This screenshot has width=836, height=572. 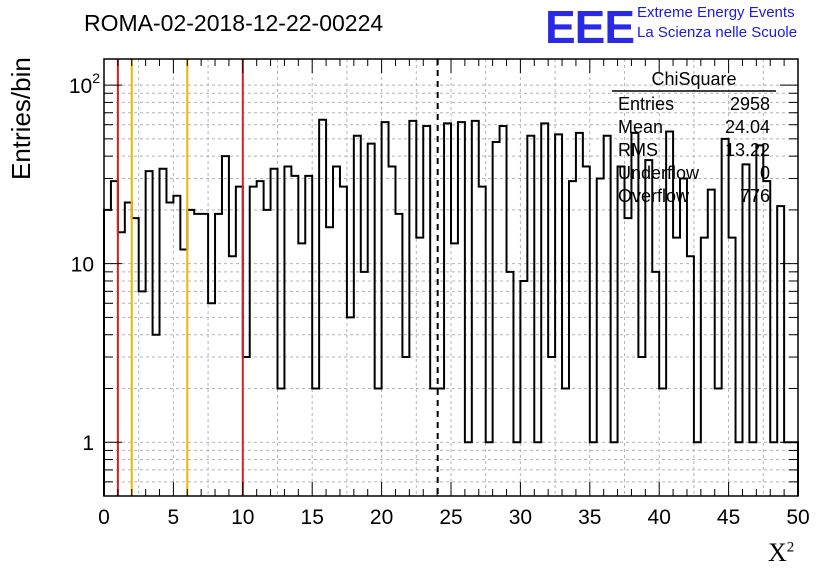 I want to click on x-axis-label: X2, so click(x=781, y=552).